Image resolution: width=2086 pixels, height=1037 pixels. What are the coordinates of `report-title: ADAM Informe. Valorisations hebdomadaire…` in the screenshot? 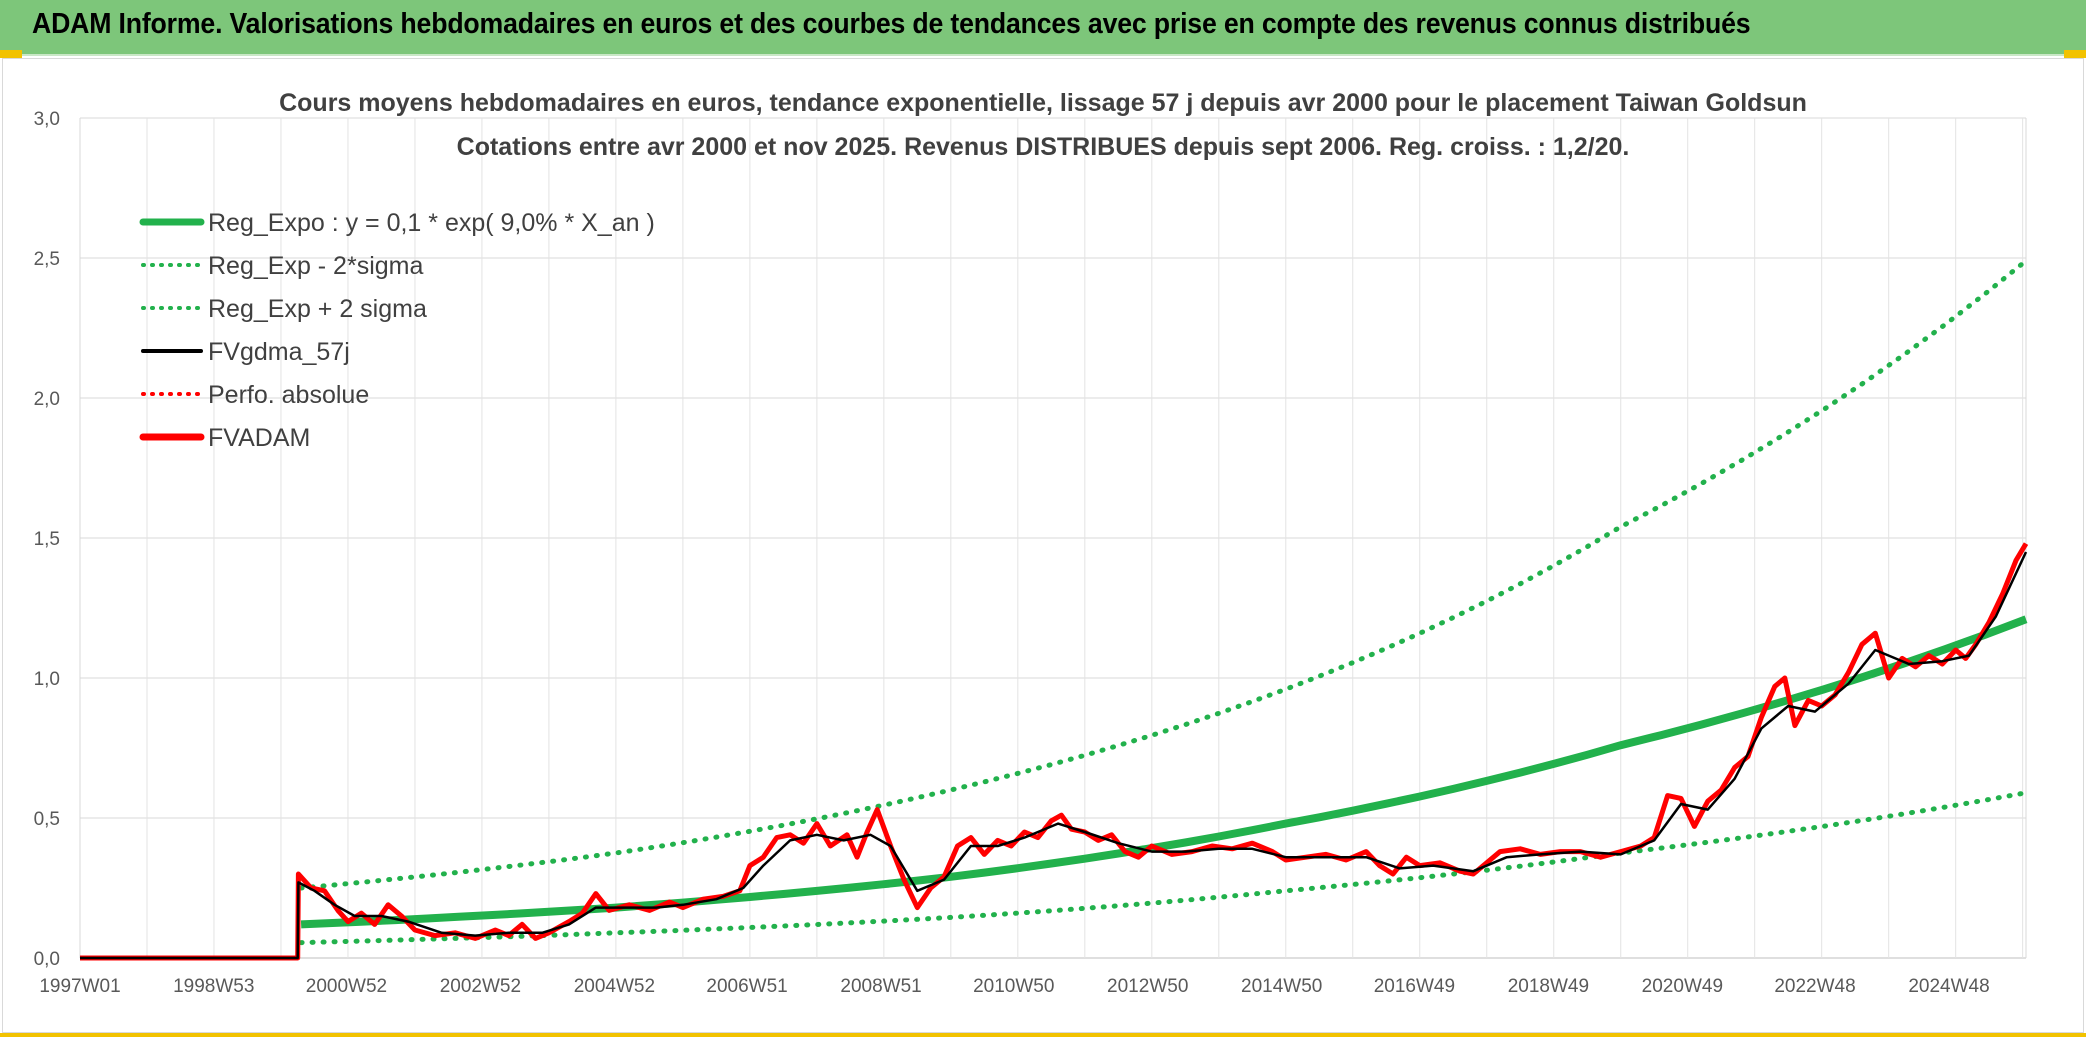 It's located at (891, 24).